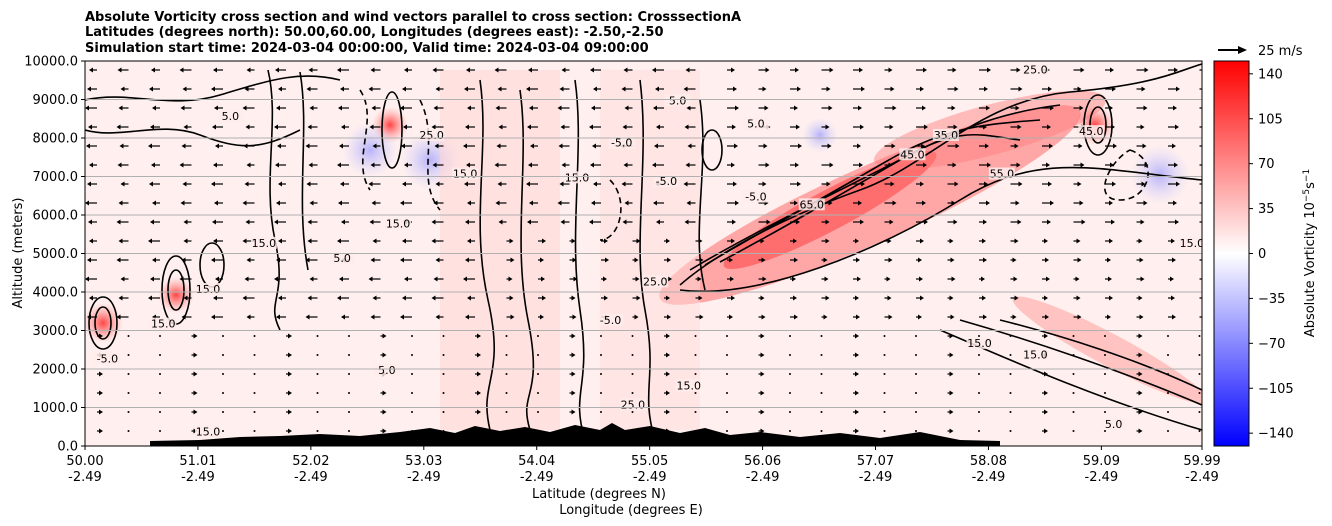  Describe the element at coordinates (875, 461) in the screenshot. I see `x-tick-label-lat: 57.07` at that location.